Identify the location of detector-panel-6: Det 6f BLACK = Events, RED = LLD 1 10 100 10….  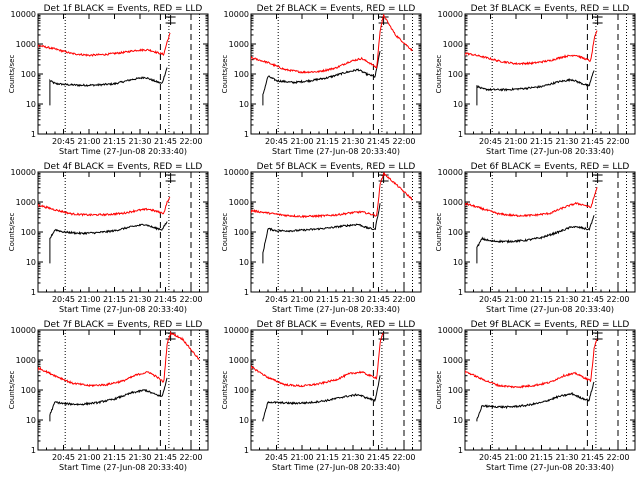
(535, 238).